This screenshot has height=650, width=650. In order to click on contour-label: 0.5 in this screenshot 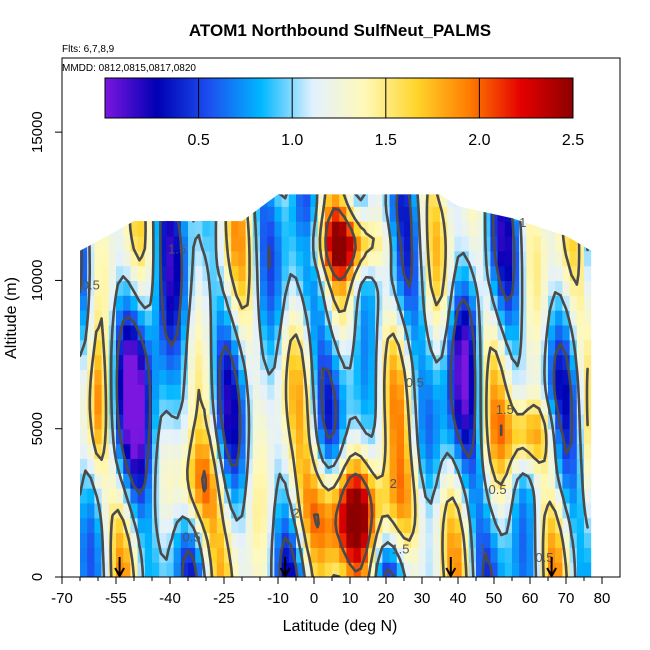, I will do `click(498, 489)`.